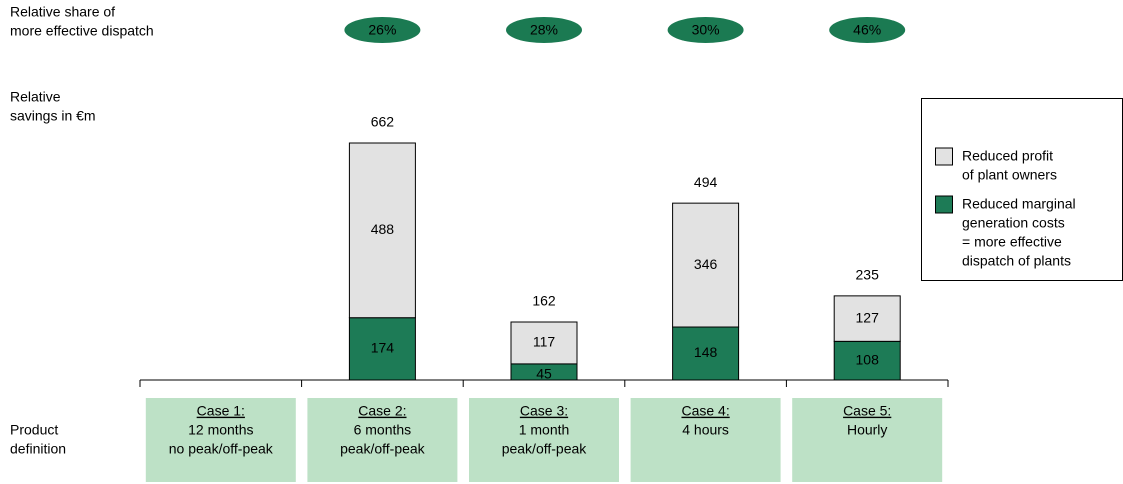 The width and height of the screenshot is (1123, 484). Describe the element at coordinates (705, 411) in the screenshot. I see `x-tick-label: Case 4:` at that location.